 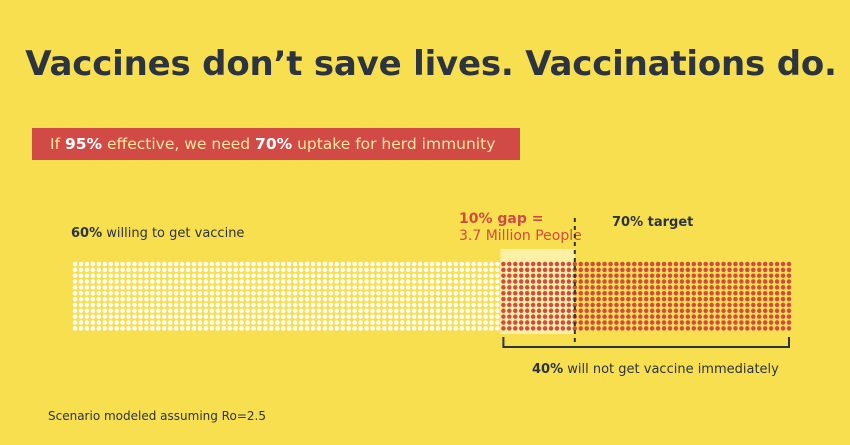 I want to click on gap-people: 3.7 Million People, so click(x=520, y=236).